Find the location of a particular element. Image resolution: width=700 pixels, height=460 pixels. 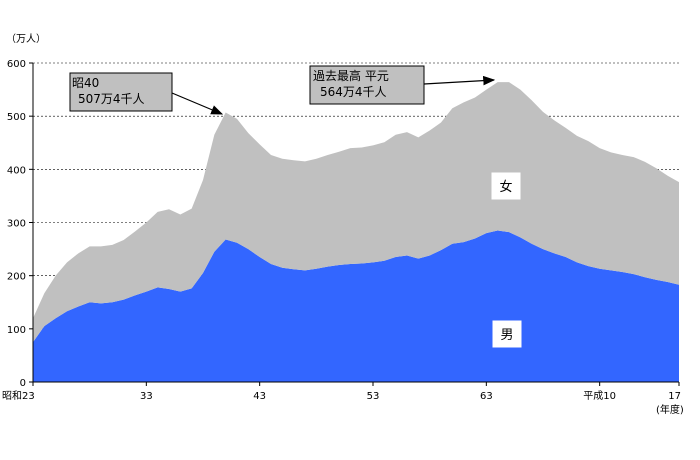

x-tick-label-4: 63 is located at coordinates (486, 396).